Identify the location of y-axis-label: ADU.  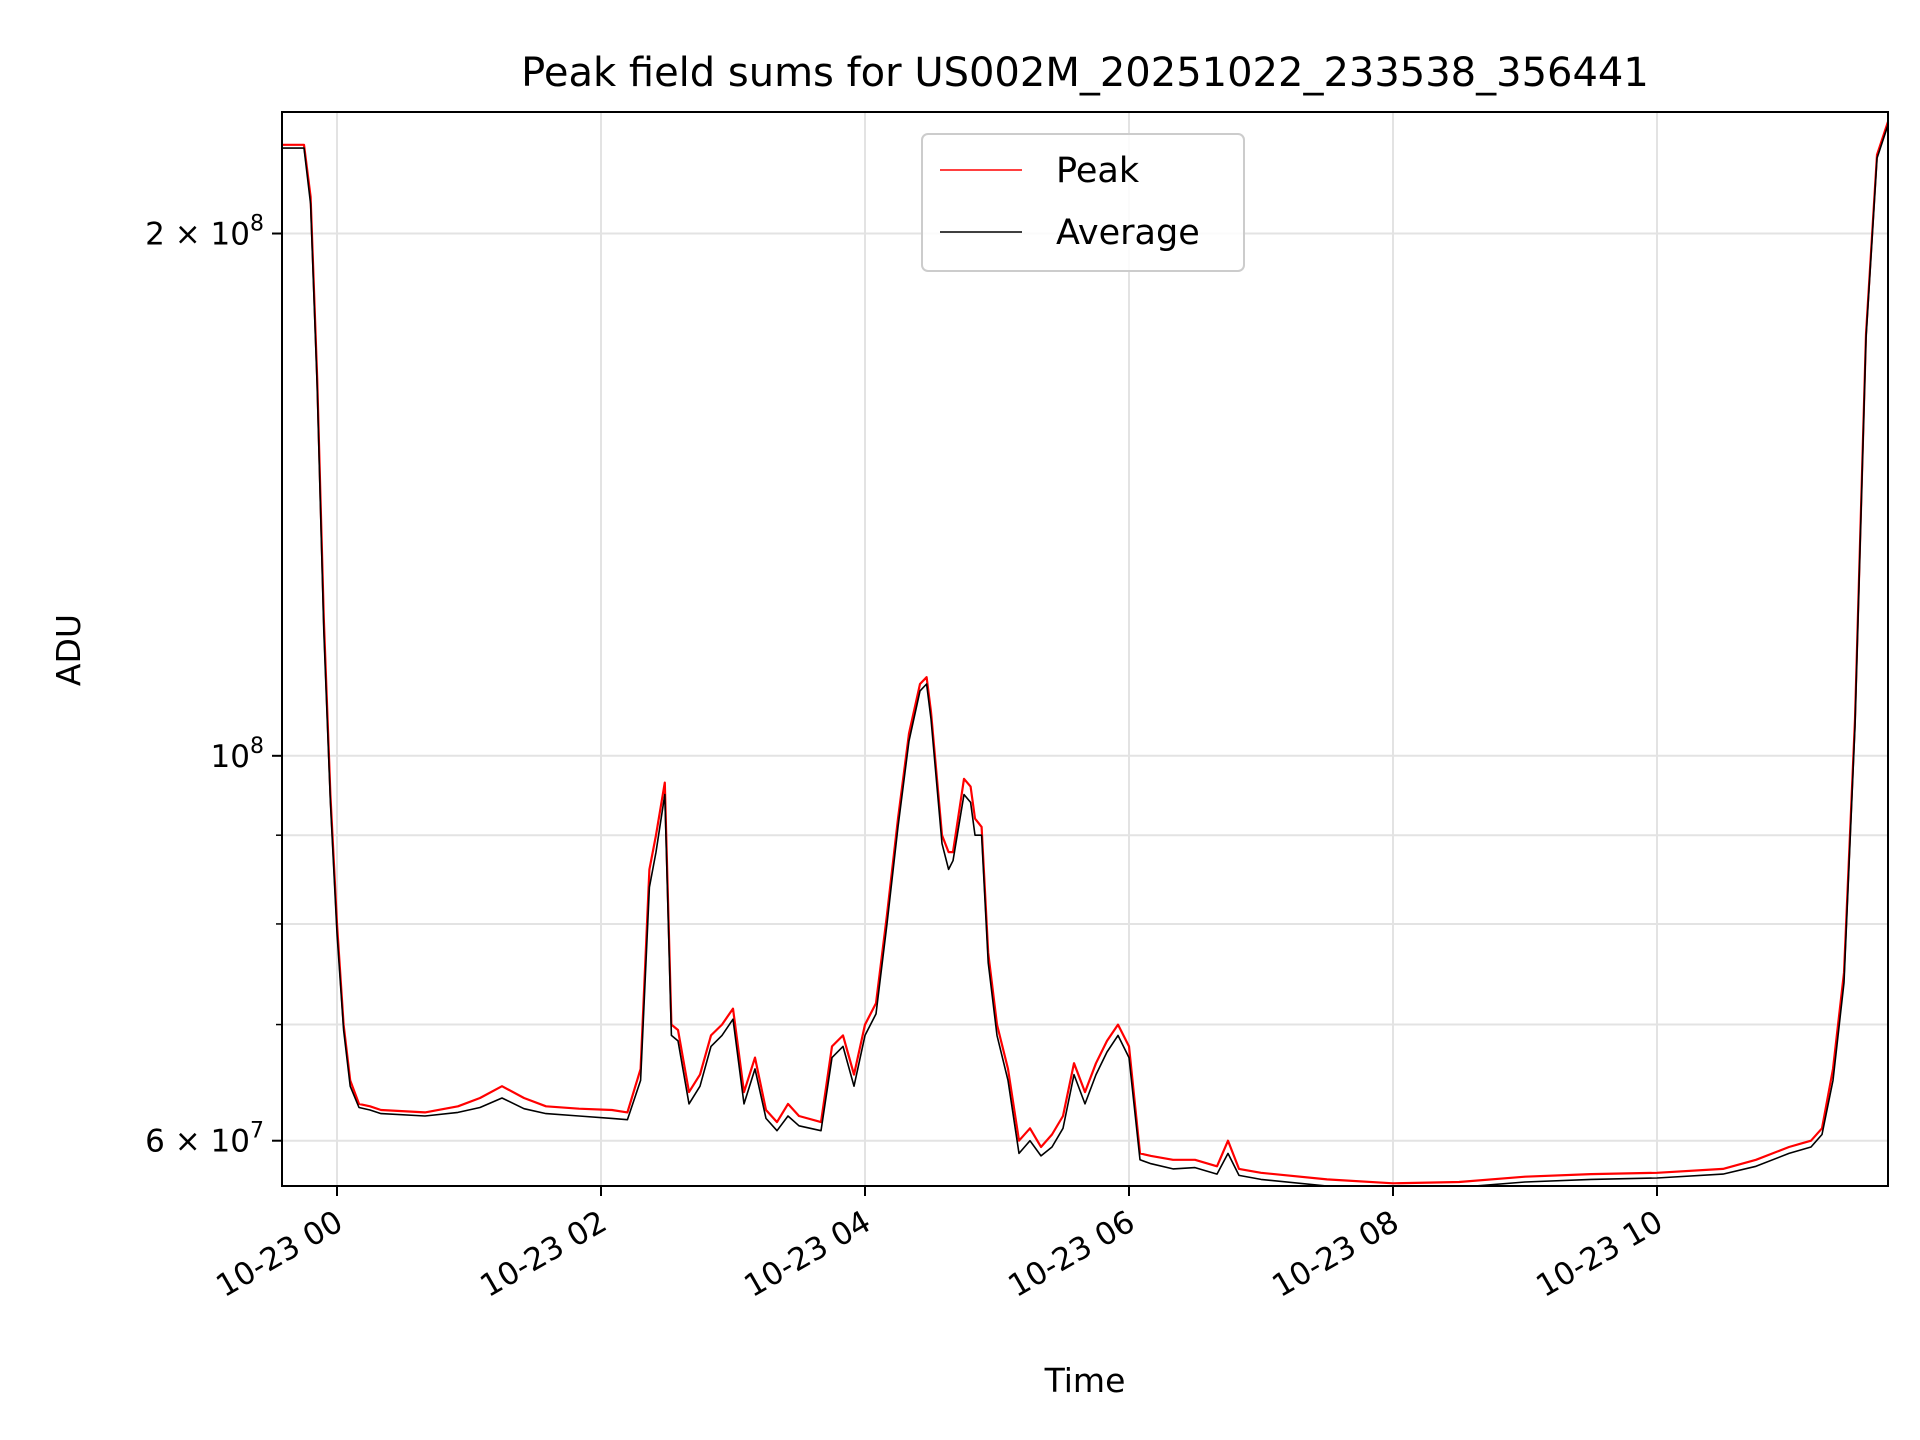
(68, 650).